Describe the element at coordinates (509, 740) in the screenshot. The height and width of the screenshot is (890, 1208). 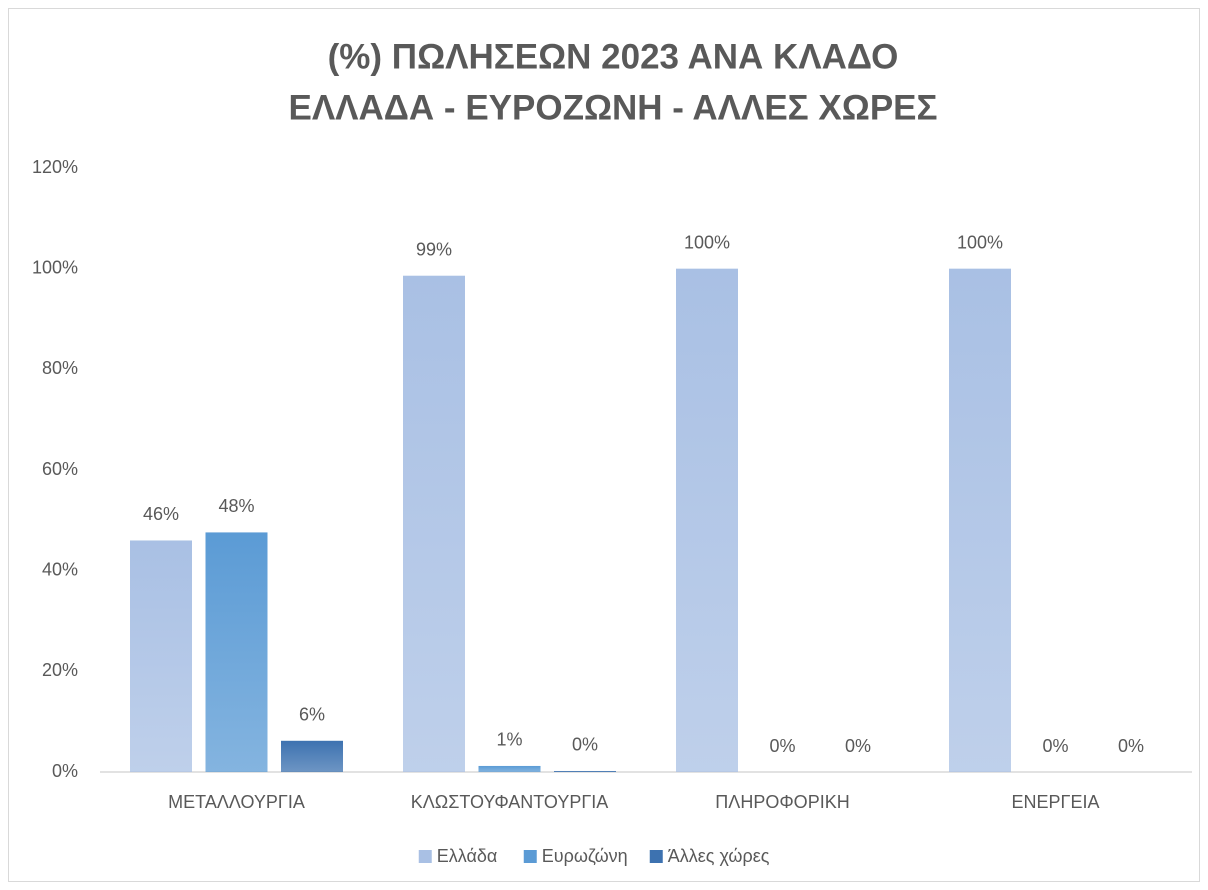
I see `data-label: 1%` at that location.